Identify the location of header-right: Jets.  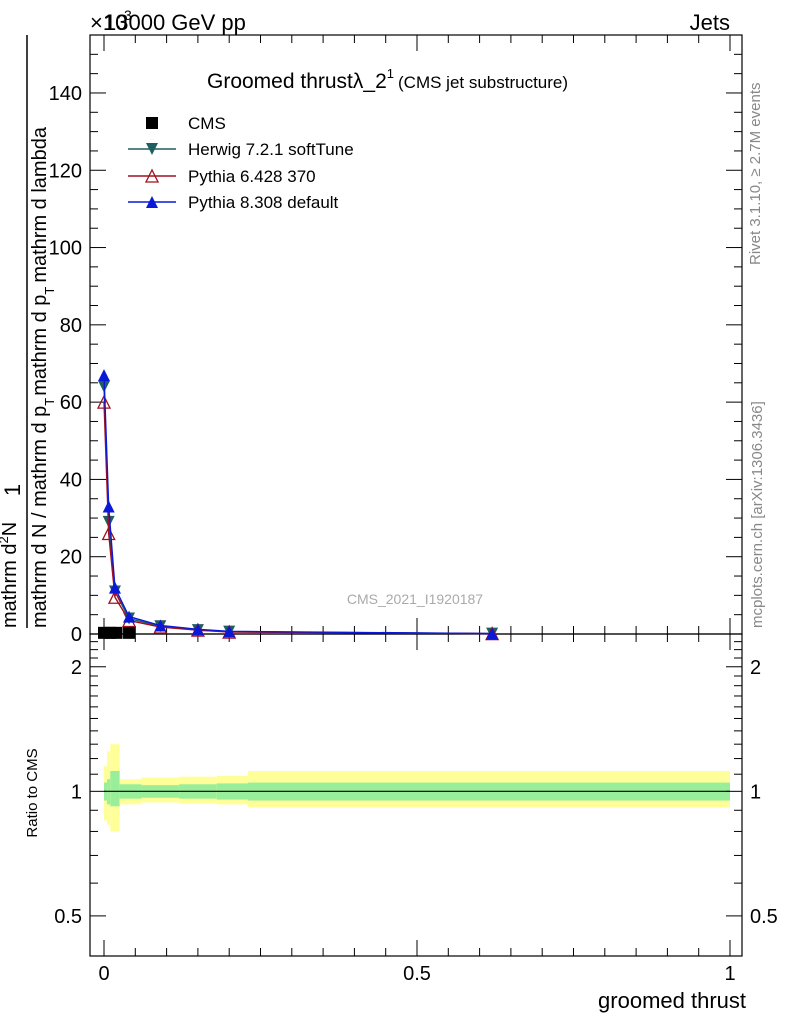
(710, 22).